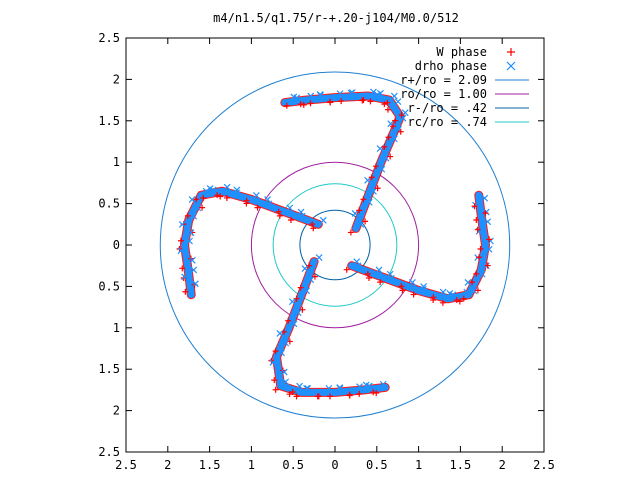  Describe the element at coordinates (511, 52) in the screenshot. I see `legend-plus-marker` at that location.